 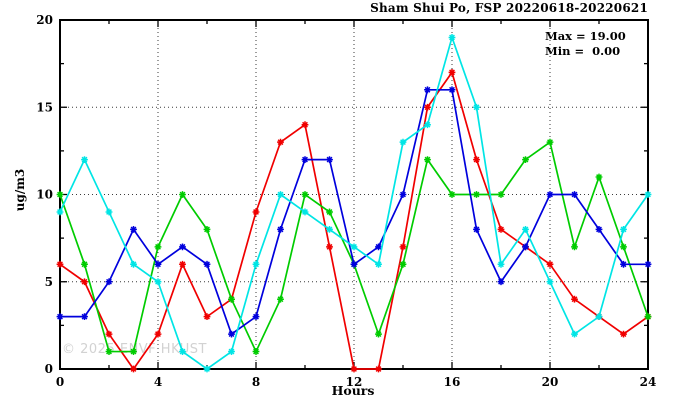 I want to click on x-tick-label: 16, so click(x=452, y=382).